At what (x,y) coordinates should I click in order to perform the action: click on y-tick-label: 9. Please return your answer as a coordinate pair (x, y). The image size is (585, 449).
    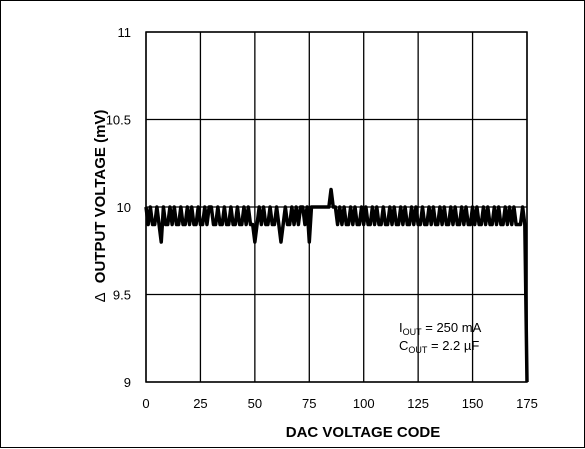
    Looking at the image, I should click on (127, 382).